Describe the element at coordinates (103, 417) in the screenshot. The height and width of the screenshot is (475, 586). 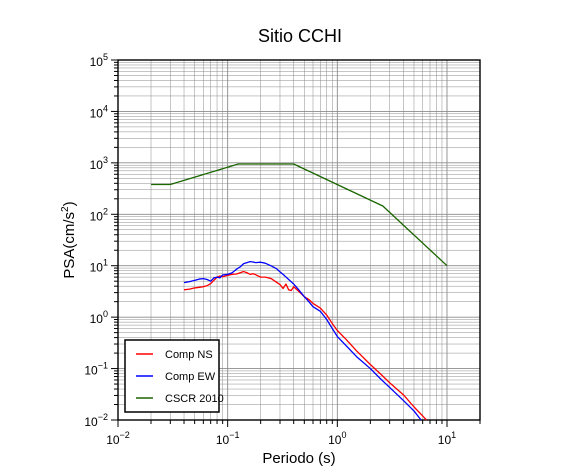
I see `y-tick-label-exponent: −2` at that location.